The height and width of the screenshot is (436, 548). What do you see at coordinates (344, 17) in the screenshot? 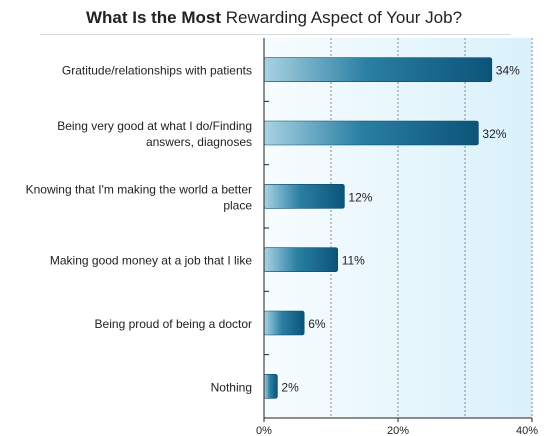
I see `chart-title-regular: Rewarding Aspect of Your Job?` at bounding box center [344, 17].